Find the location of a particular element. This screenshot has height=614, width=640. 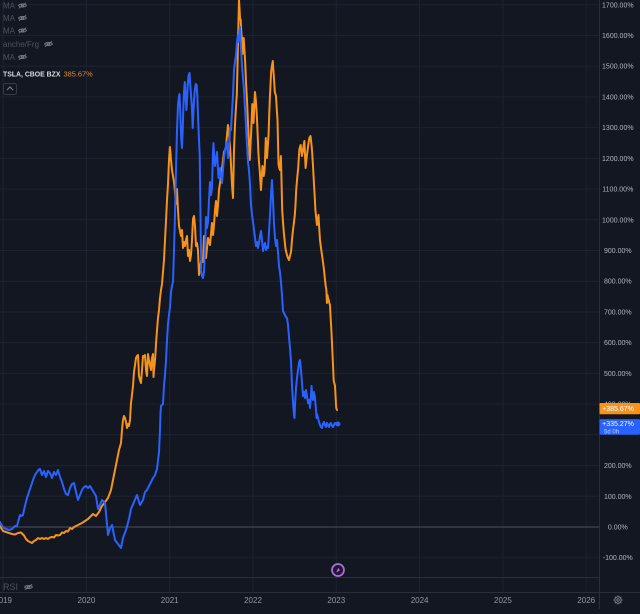

svg-text: 500.00% is located at coordinates (618, 374).